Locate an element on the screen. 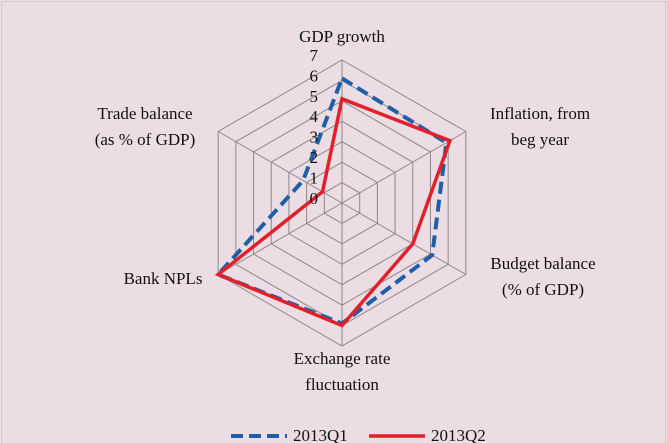 This screenshot has width=667, height=443. category-label: (as % of GDP) is located at coordinates (145, 139).